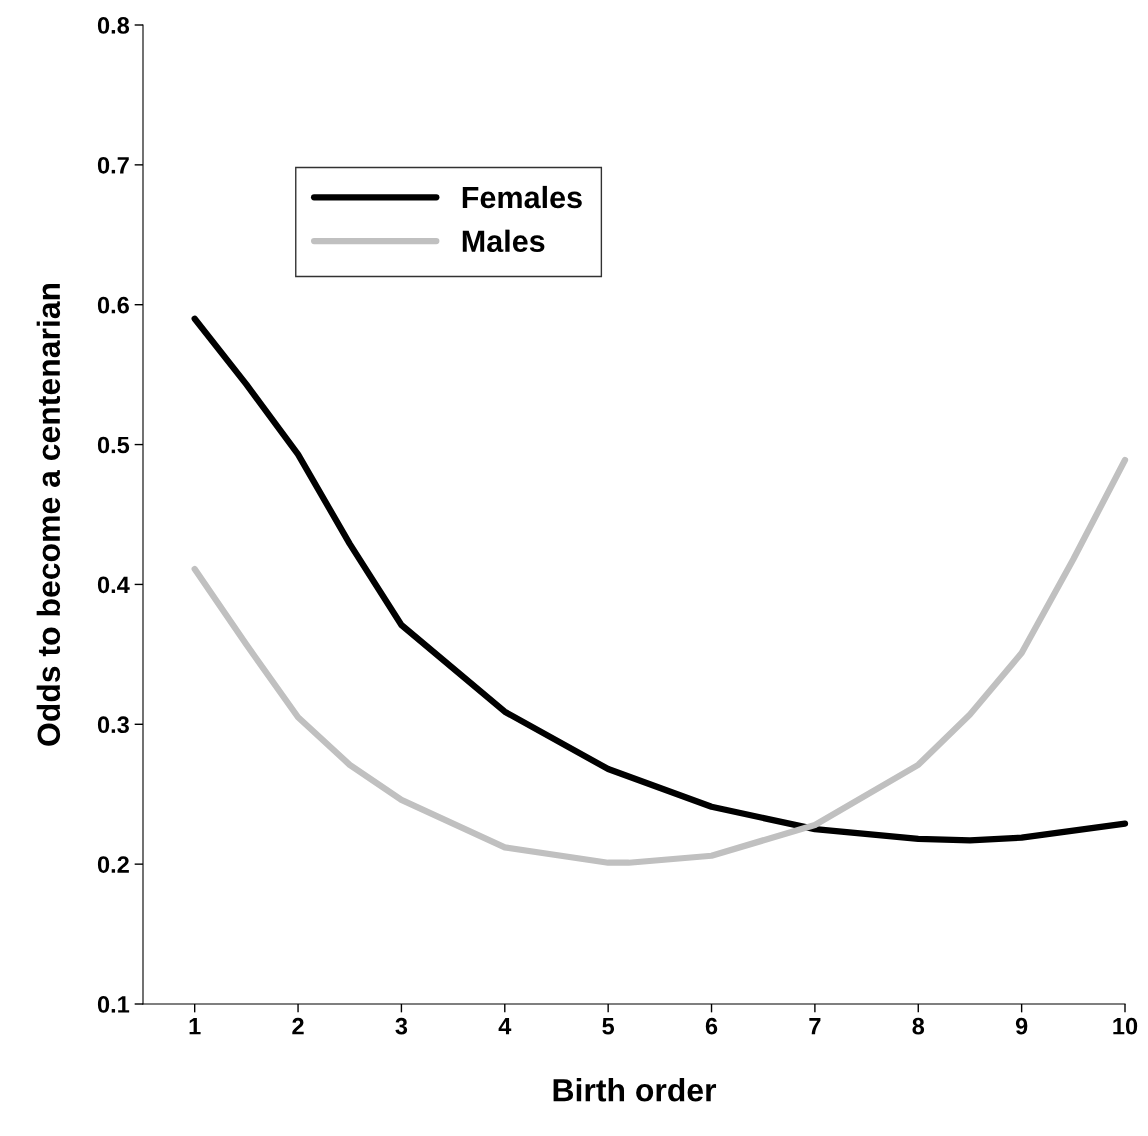 The width and height of the screenshot is (1148, 1136). What do you see at coordinates (48, 514) in the screenshot?
I see `y-axis-title: Odds to become a centenarian` at bounding box center [48, 514].